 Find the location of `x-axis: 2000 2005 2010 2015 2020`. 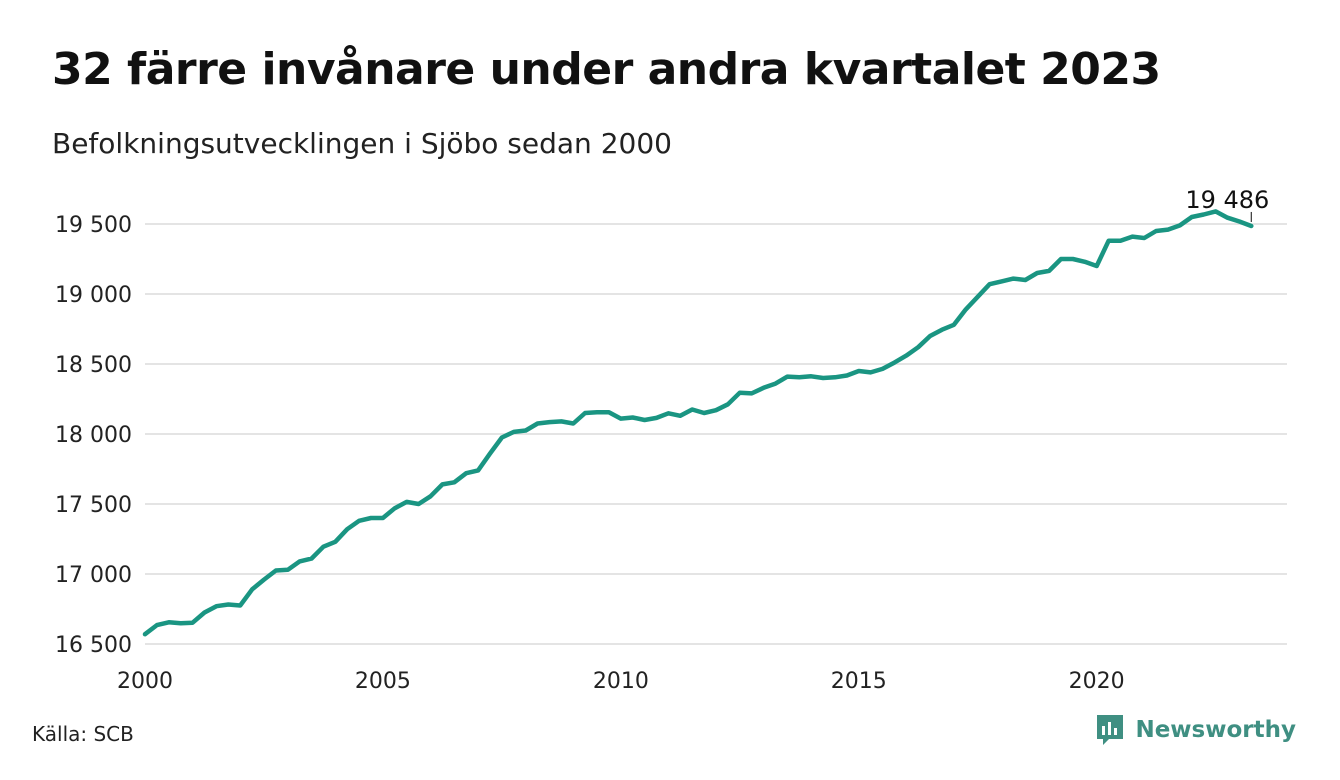

x-axis: 2000 2005 2010 2015 2020 is located at coordinates (621, 681).